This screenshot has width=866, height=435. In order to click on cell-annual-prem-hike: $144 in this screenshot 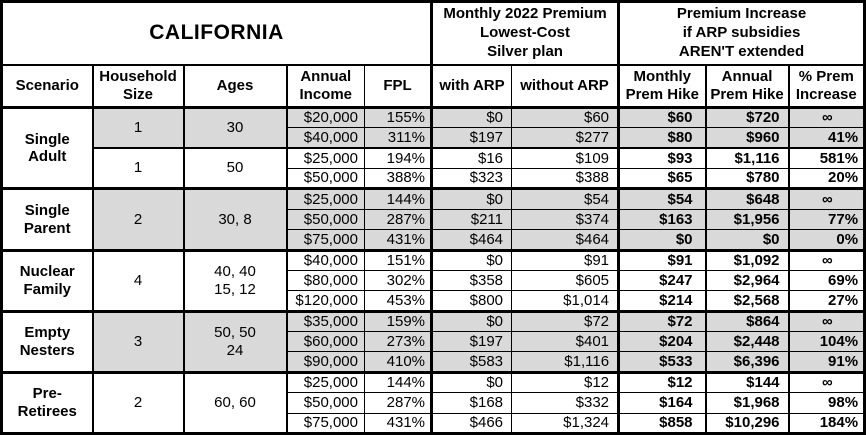, I will do `click(747, 382)`.